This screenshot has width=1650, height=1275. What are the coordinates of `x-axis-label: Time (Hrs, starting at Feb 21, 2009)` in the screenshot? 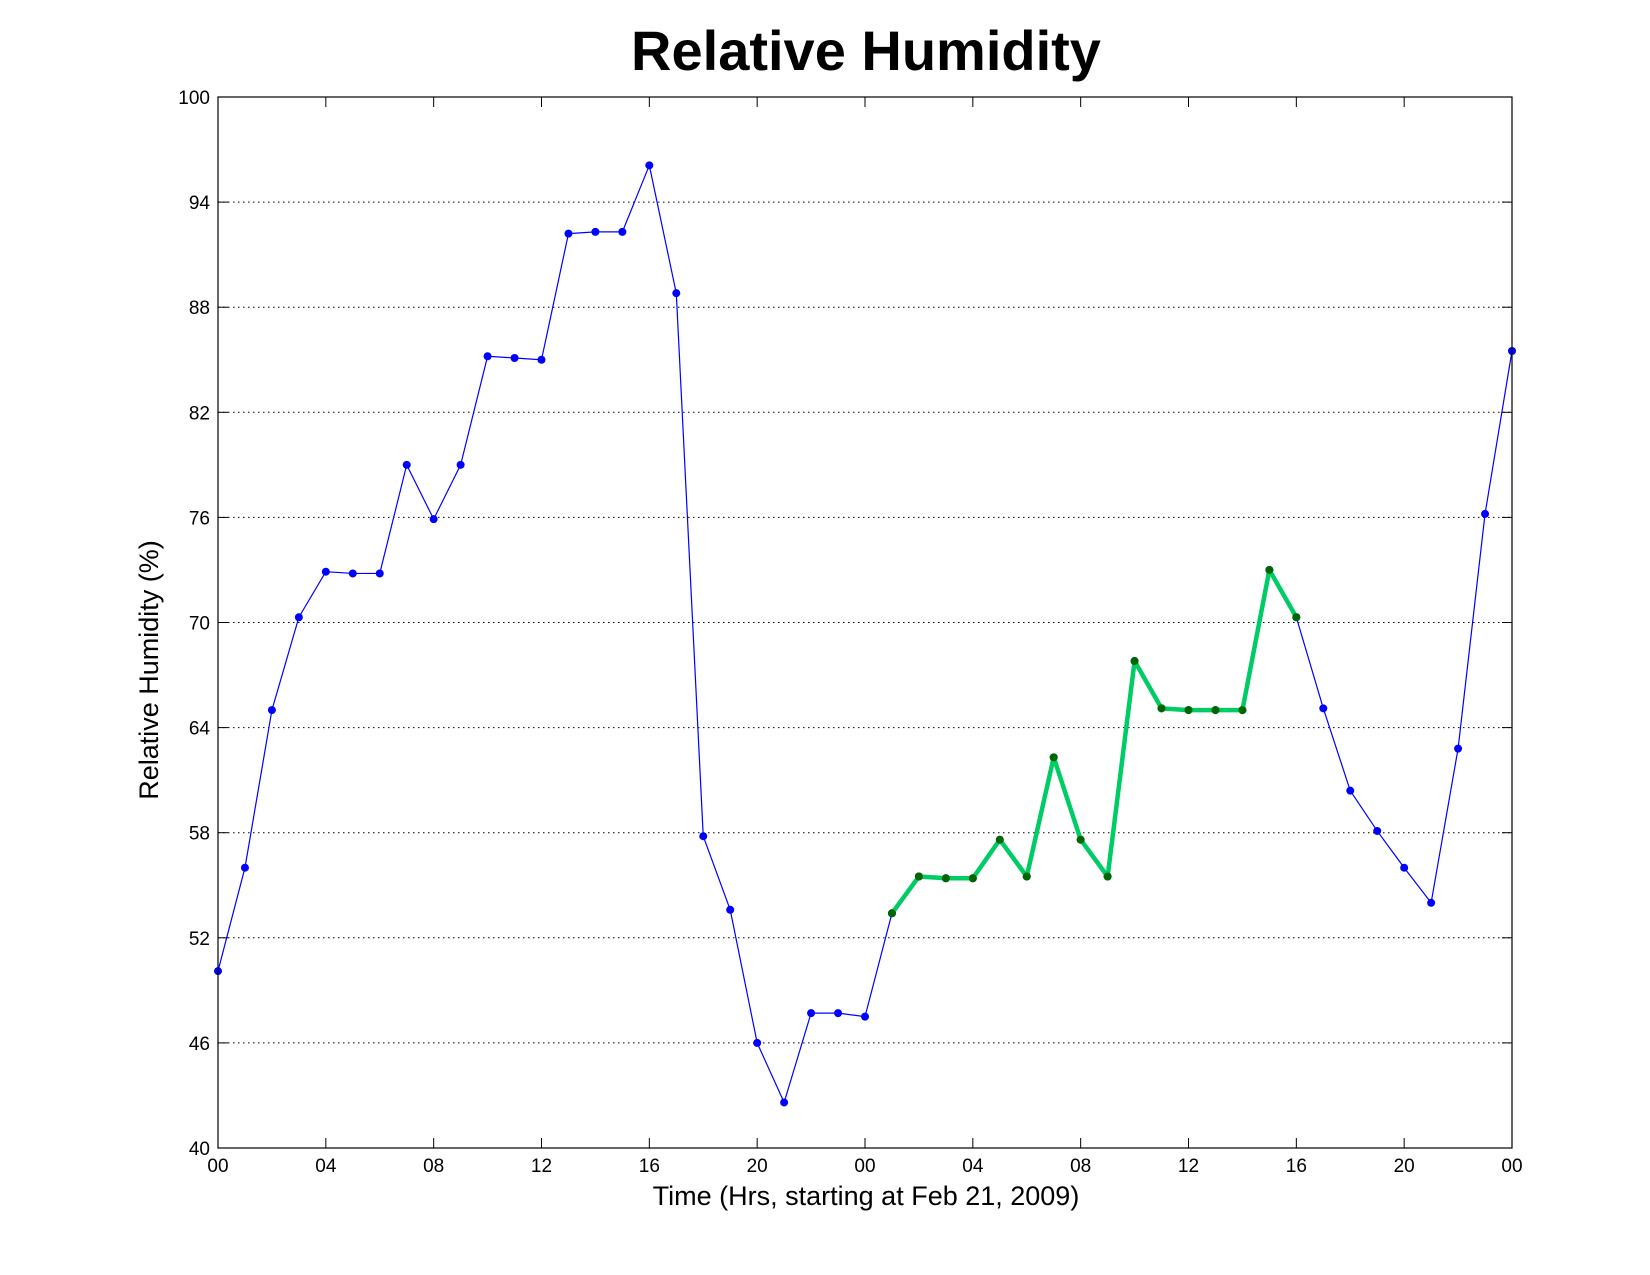 It's located at (866, 1196).